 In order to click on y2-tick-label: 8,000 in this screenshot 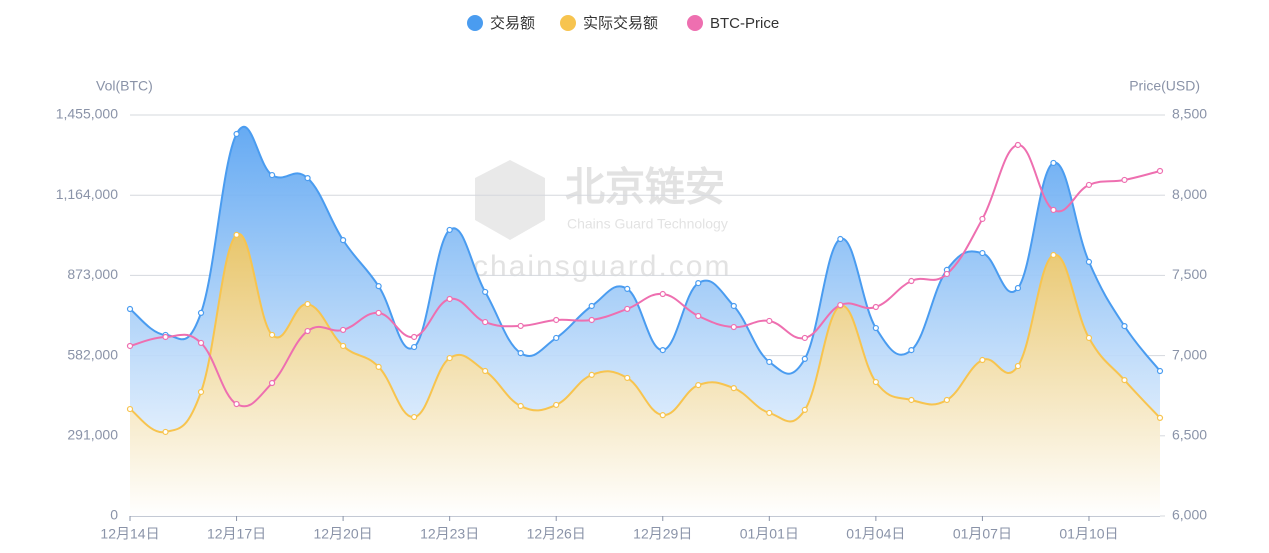, I will do `click(1189, 194)`.